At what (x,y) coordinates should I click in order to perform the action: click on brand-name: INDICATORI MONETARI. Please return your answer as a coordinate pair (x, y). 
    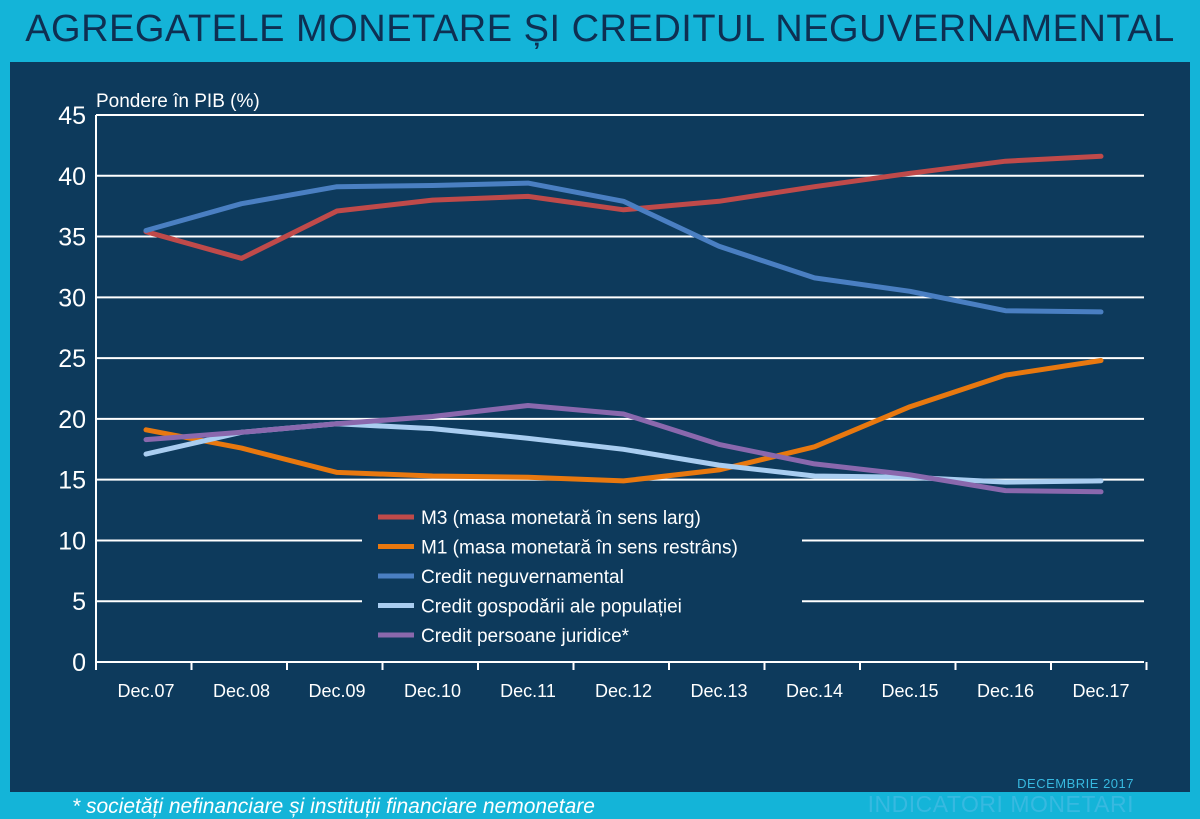
    Looking at the image, I should click on (1000, 804).